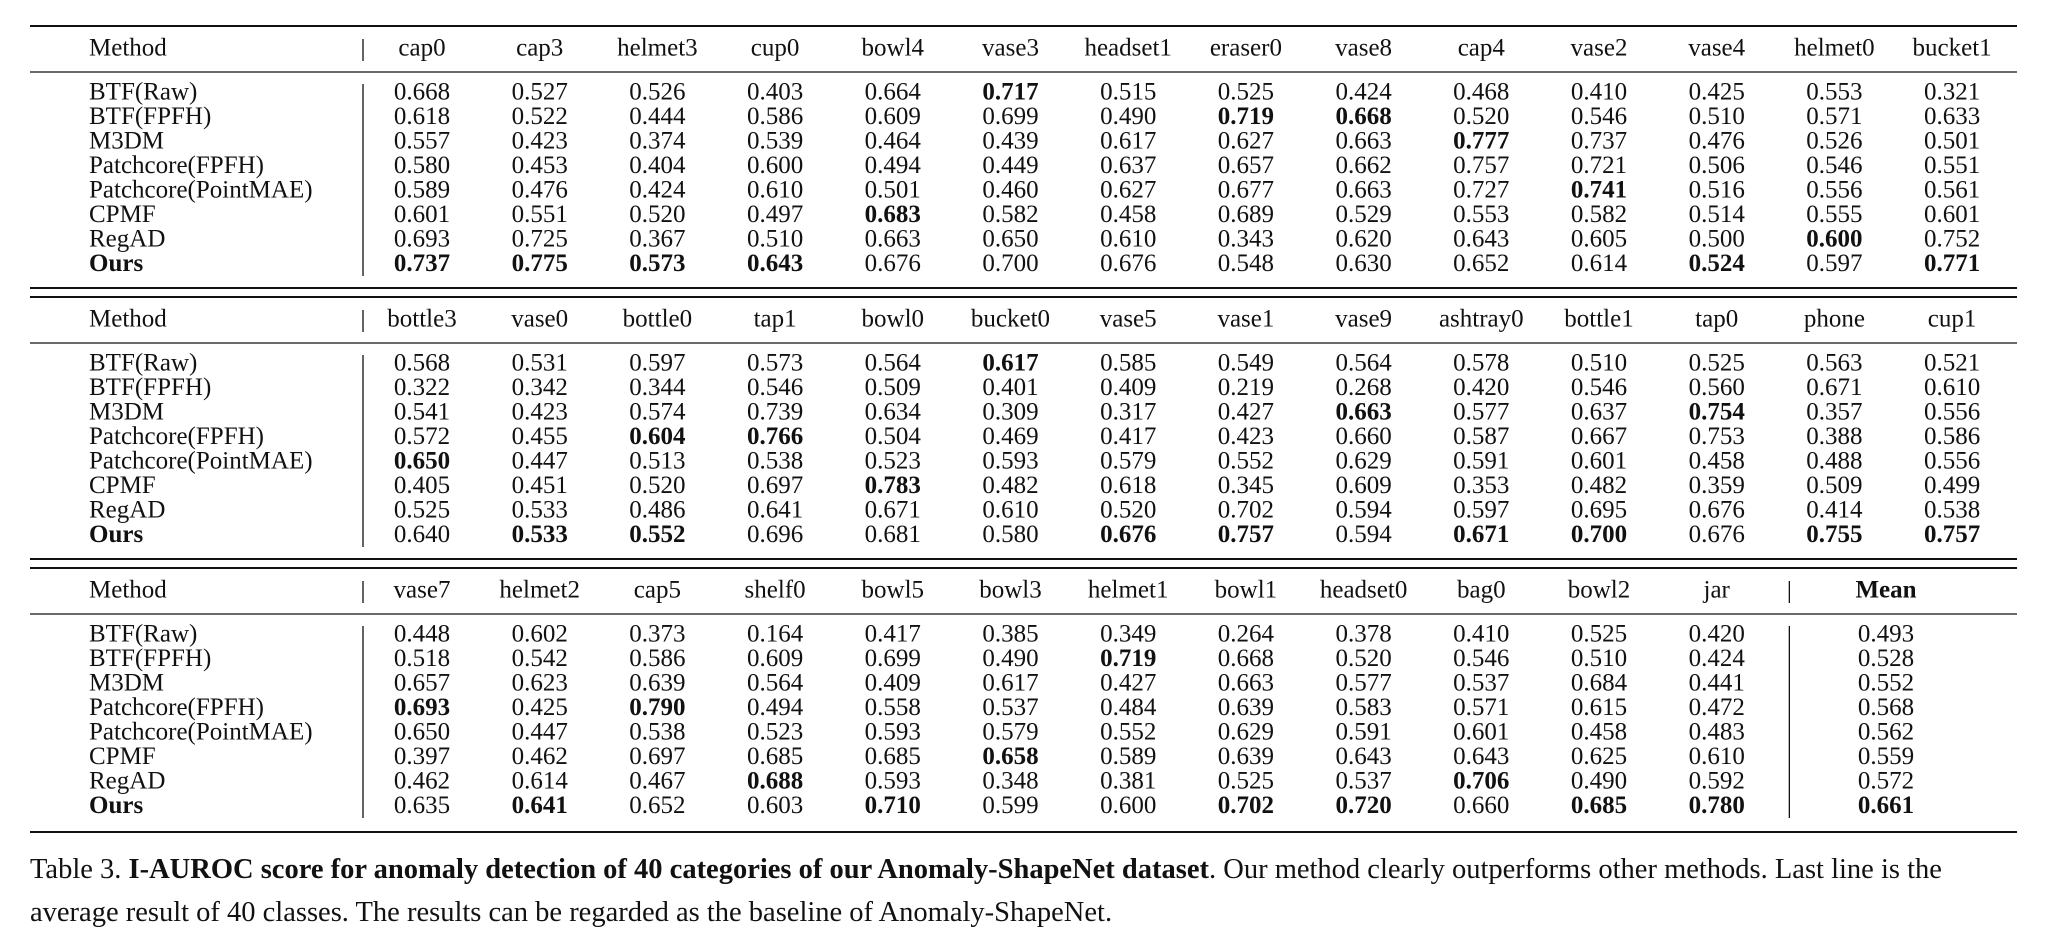  Describe the element at coordinates (150, 387) in the screenshot. I see `method-name: BTF(FPFH)` at that location.